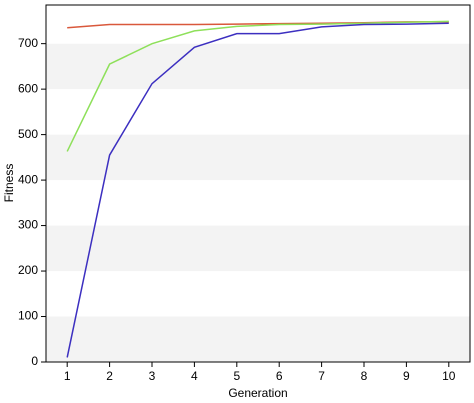  What do you see at coordinates (28, 134) in the screenshot?
I see `y-tick-label: 500` at bounding box center [28, 134].